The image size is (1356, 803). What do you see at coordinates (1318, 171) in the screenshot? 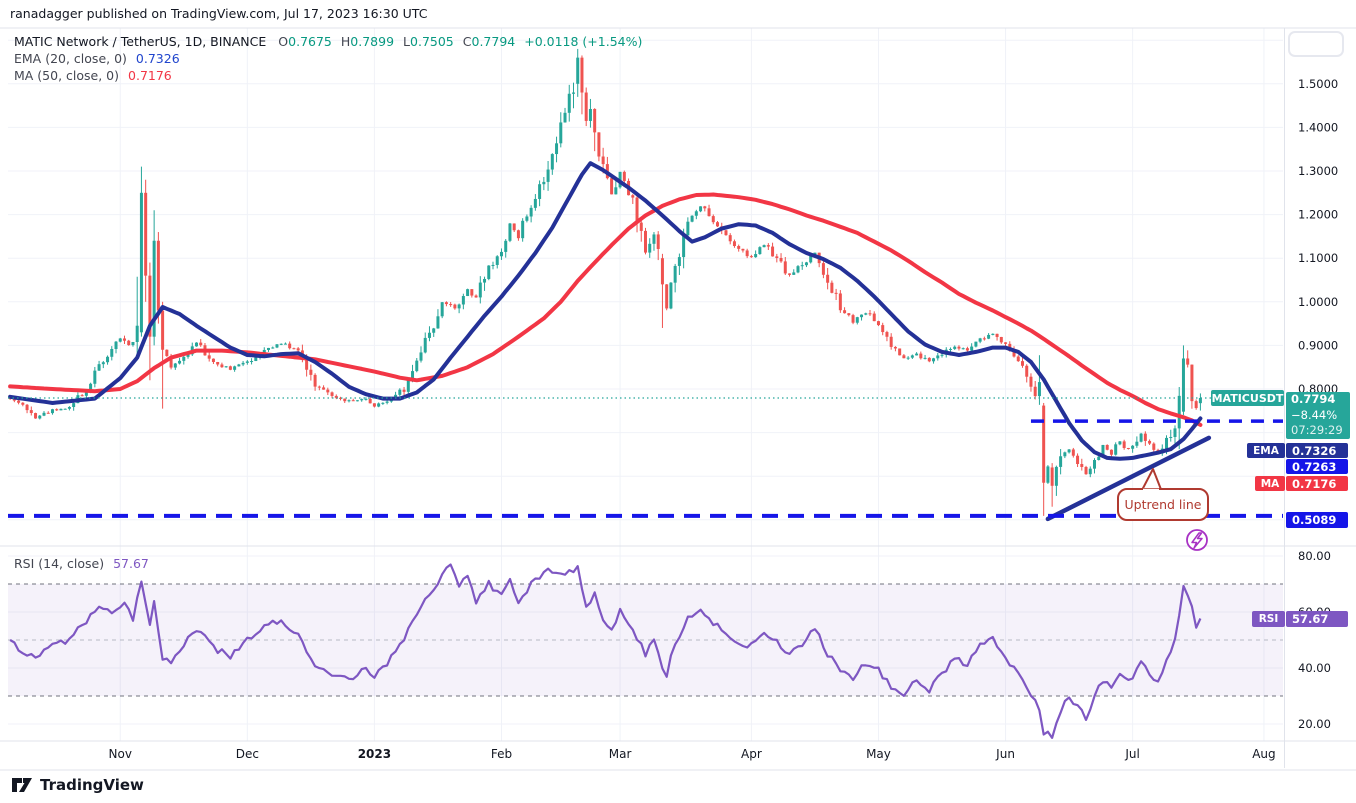
I see `price-tick-label: 1.3000` at bounding box center [1318, 171].